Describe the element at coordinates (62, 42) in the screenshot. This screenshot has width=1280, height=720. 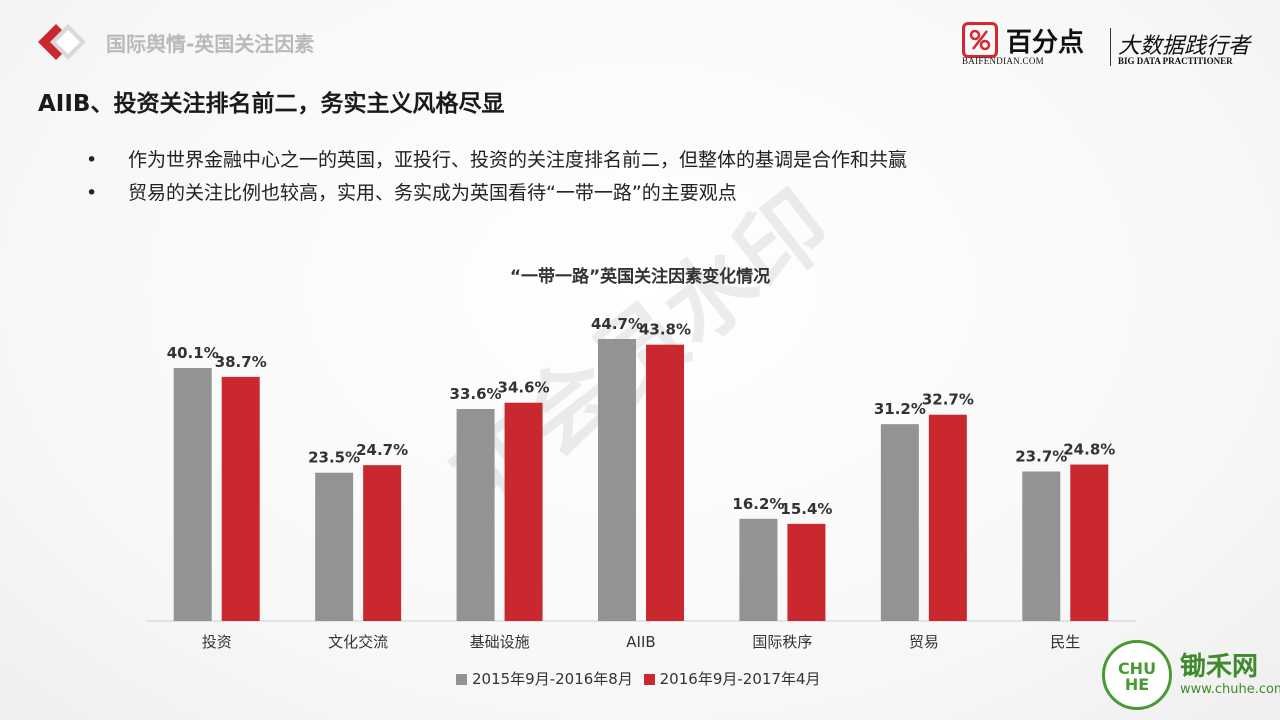
I see `brand-diamond-icon` at that location.